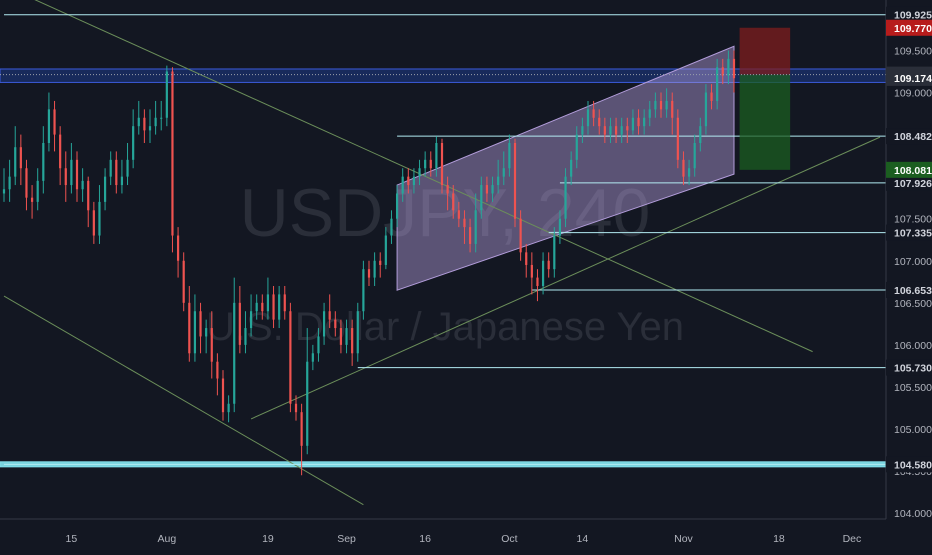 This screenshot has width=932, height=555. What do you see at coordinates (913, 16) in the screenshot?
I see `level-price-label: 109.925` at bounding box center [913, 16].